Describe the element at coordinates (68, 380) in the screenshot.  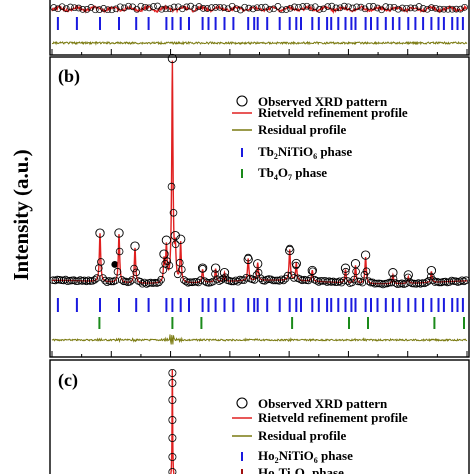
I see `panel-c-label: (c)` at that location.